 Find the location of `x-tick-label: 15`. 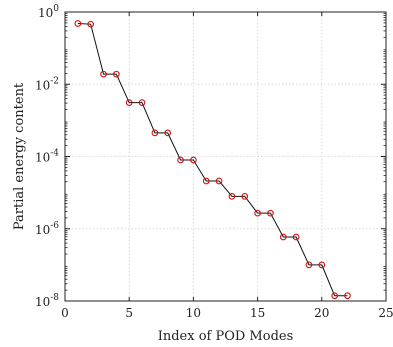

x-tick-label: 15 is located at coordinates (257, 313).